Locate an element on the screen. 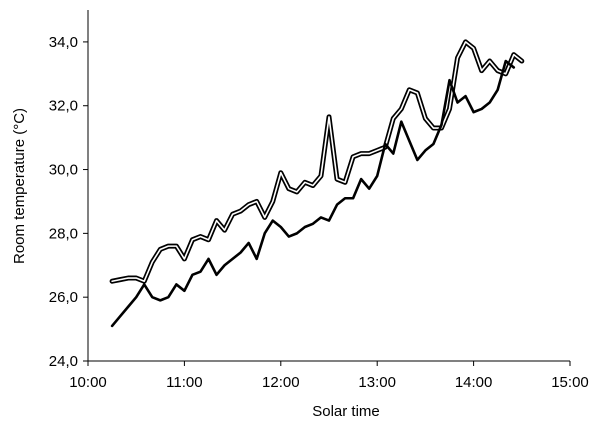 The image size is (597, 421). y-tick-label: 34,0 is located at coordinates (63, 42).